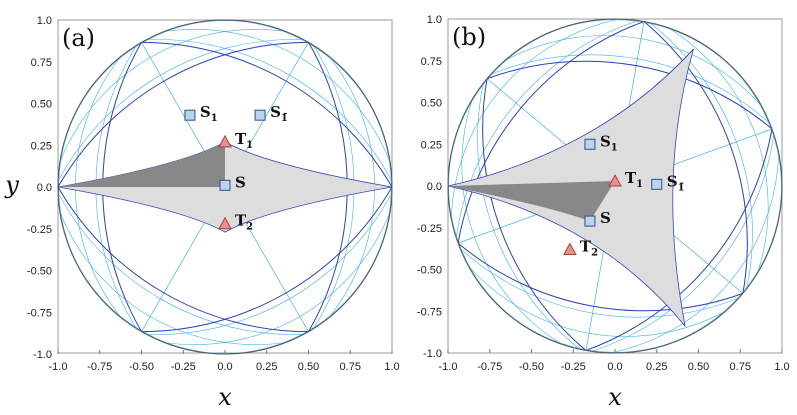 This screenshot has height=415, width=797. What do you see at coordinates (615, 397) in the screenshot?
I see `x-axis-title-b: x` at bounding box center [615, 397].